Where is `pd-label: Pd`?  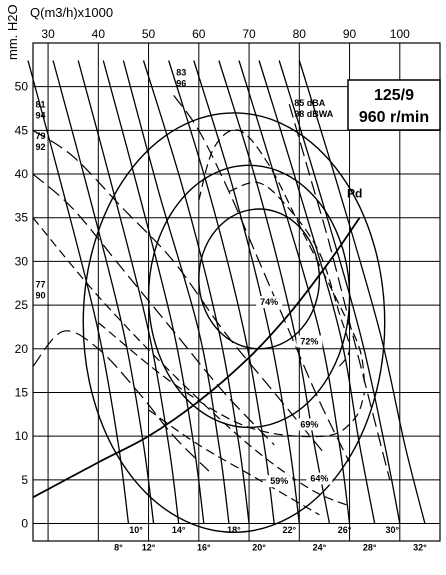
pd-label: Pd is located at coordinates (354, 194).